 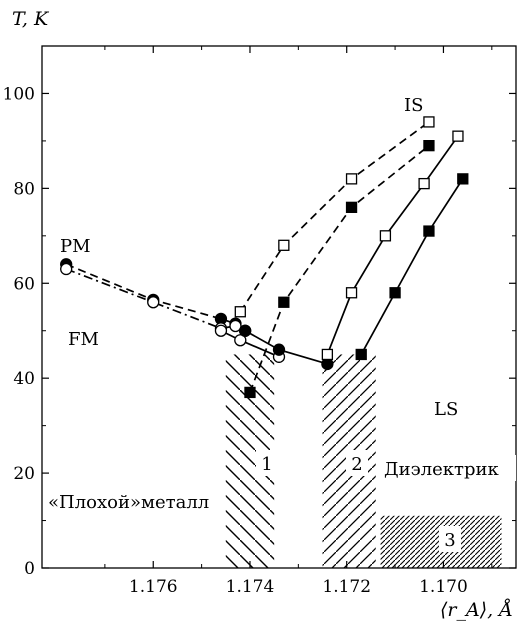 I want to click on annotation-pm: PM, so click(x=75, y=246).